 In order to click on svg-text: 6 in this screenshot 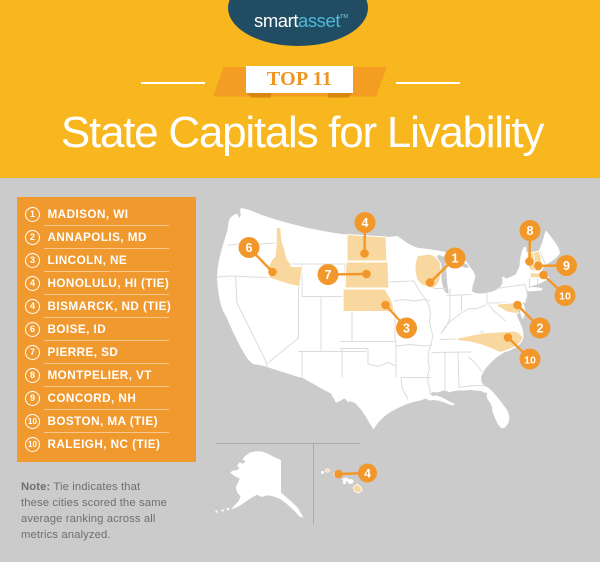, I will do `click(249, 248)`.